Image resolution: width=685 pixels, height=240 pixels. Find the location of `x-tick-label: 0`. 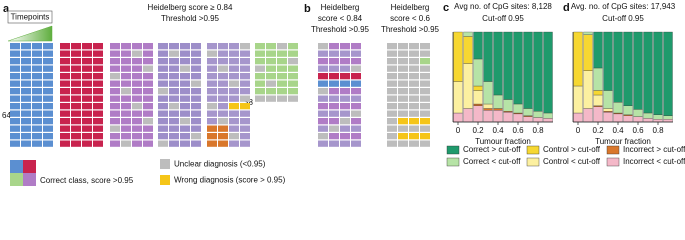

x-tick-label: 0 is located at coordinates (578, 130).